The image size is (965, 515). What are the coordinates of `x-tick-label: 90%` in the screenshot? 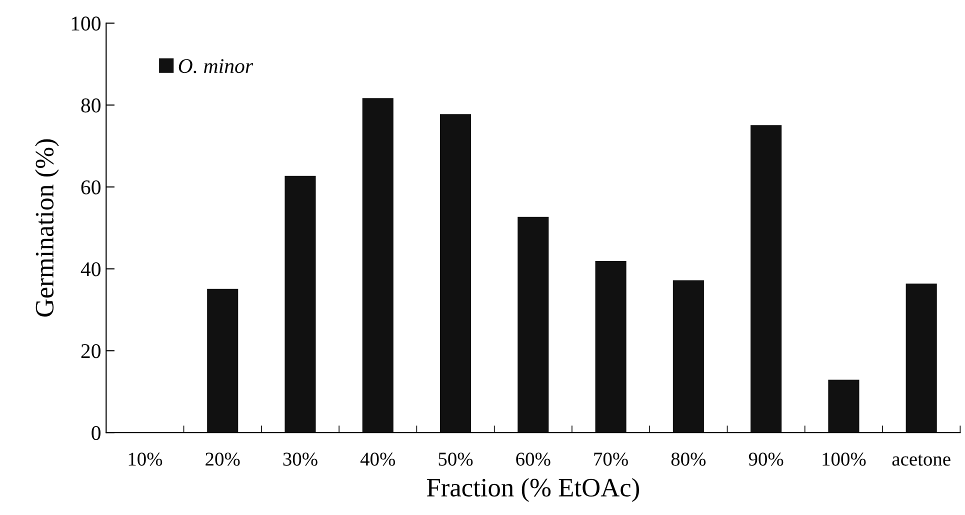 It's located at (766, 459).